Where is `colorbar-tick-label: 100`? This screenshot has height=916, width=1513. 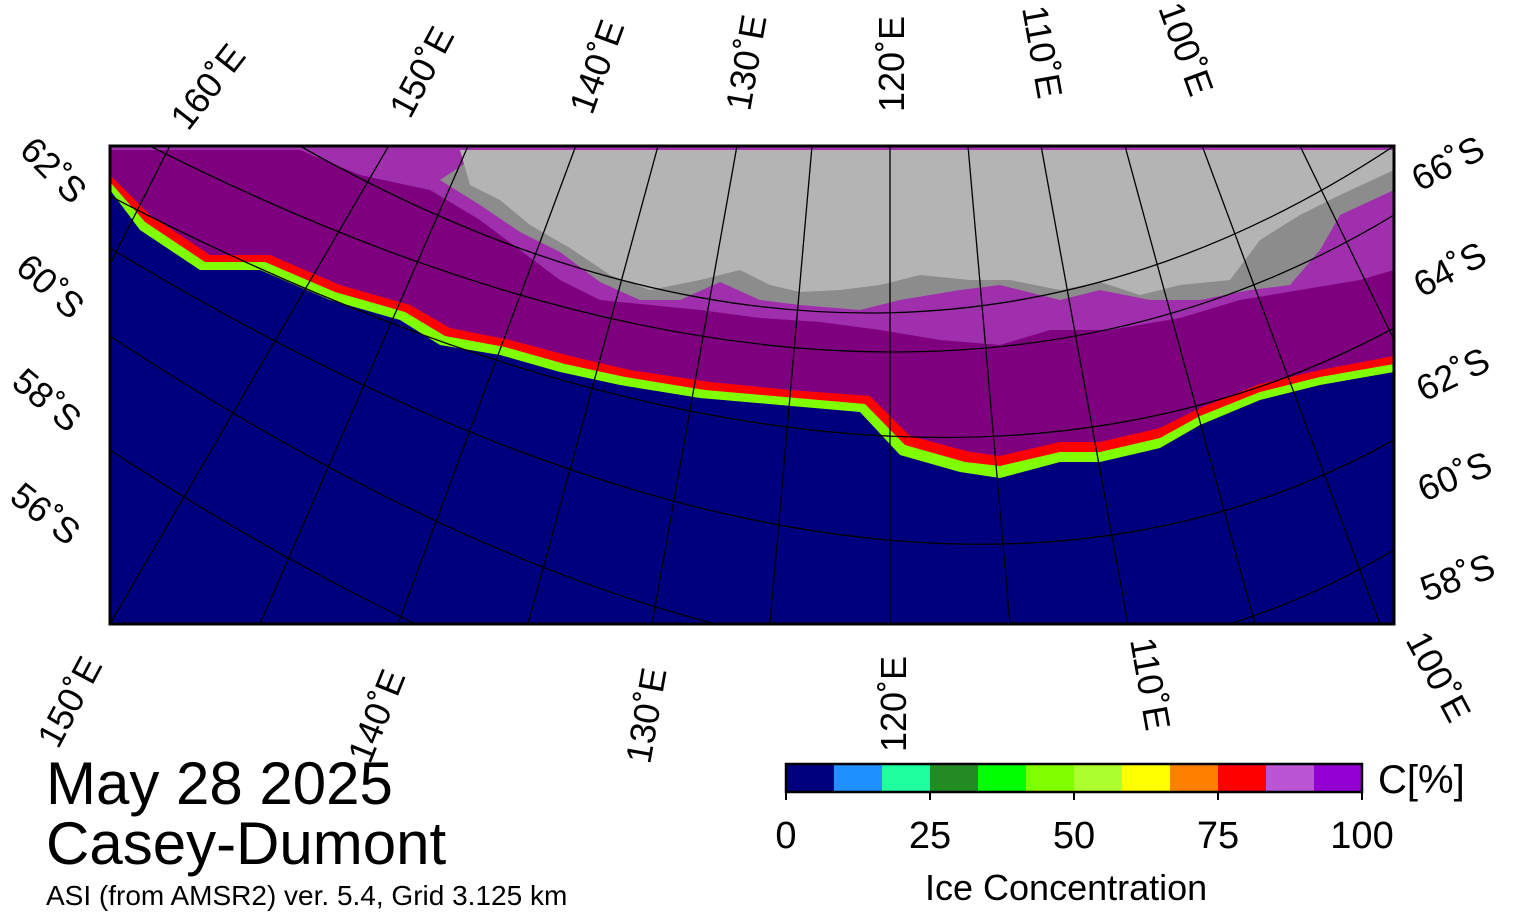 colorbar-tick-label: 100 is located at coordinates (1362, 836).